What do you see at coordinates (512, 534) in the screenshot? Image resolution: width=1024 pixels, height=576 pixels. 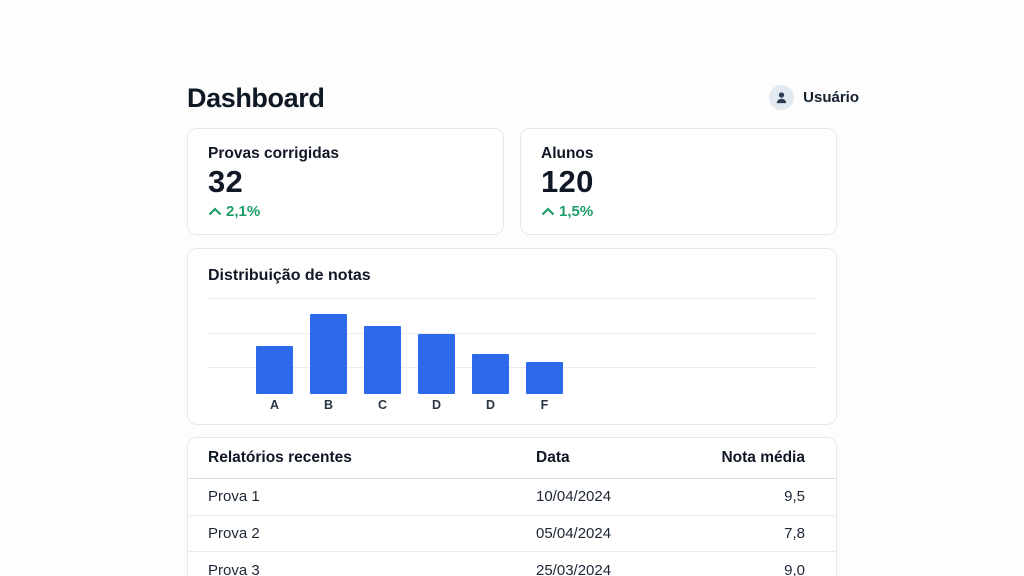 I see `table-row: Prova 2 05/04/2024 7,8` at bounding box center [512, 534].